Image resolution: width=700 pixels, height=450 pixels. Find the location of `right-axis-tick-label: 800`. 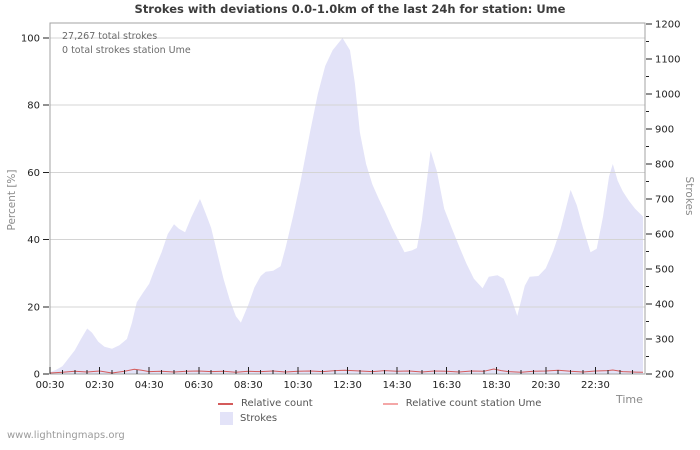

right-axis-tick-label: 800 is located at coordinates (664, 165).